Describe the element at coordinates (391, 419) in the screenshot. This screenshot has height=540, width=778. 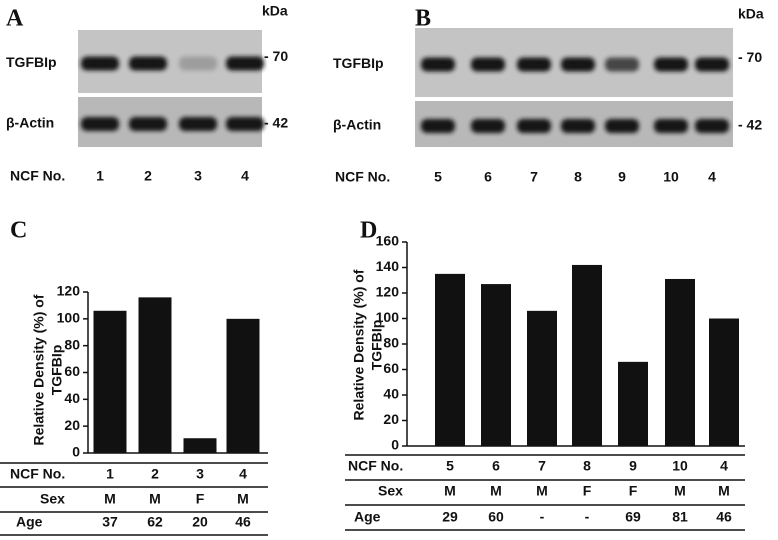
I see `y-tick-label: 20` at that location.